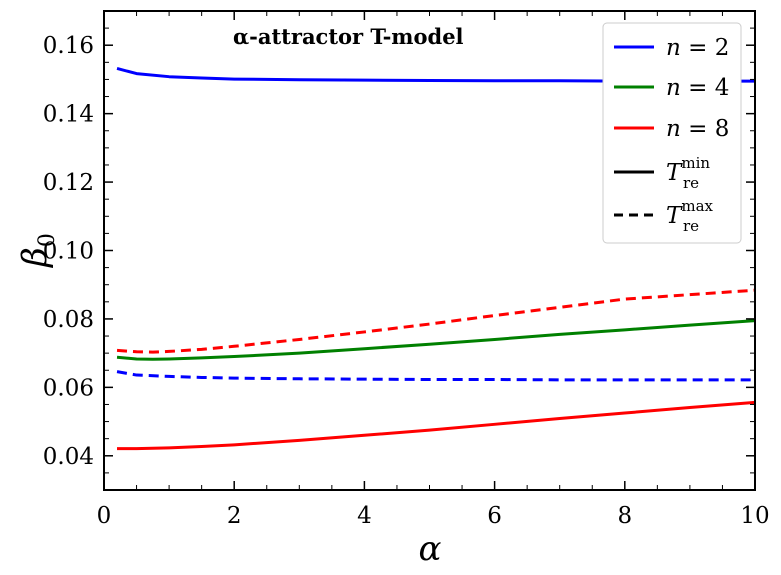 The width and height of the screenshot is (781, 575). I want to click on y-tick-label: 0.10, so click(68, 252).